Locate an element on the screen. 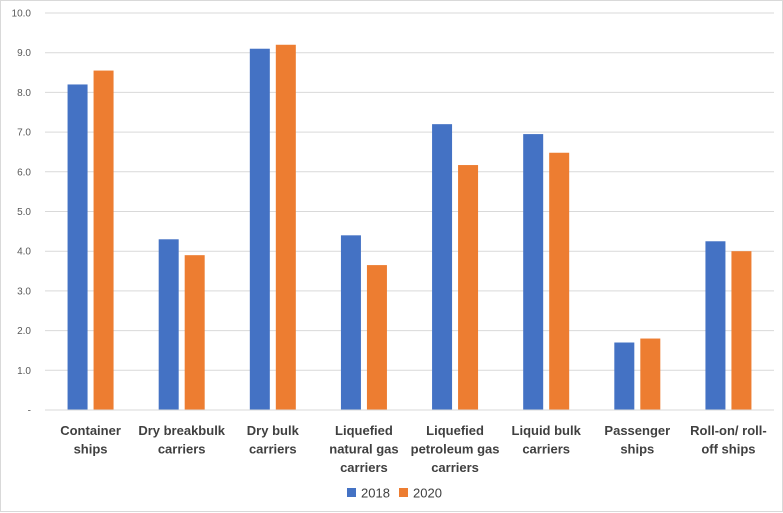 This screenshot has width=783, height=513. y-tick-label: 9.0 is located at coordinates (24, 53).